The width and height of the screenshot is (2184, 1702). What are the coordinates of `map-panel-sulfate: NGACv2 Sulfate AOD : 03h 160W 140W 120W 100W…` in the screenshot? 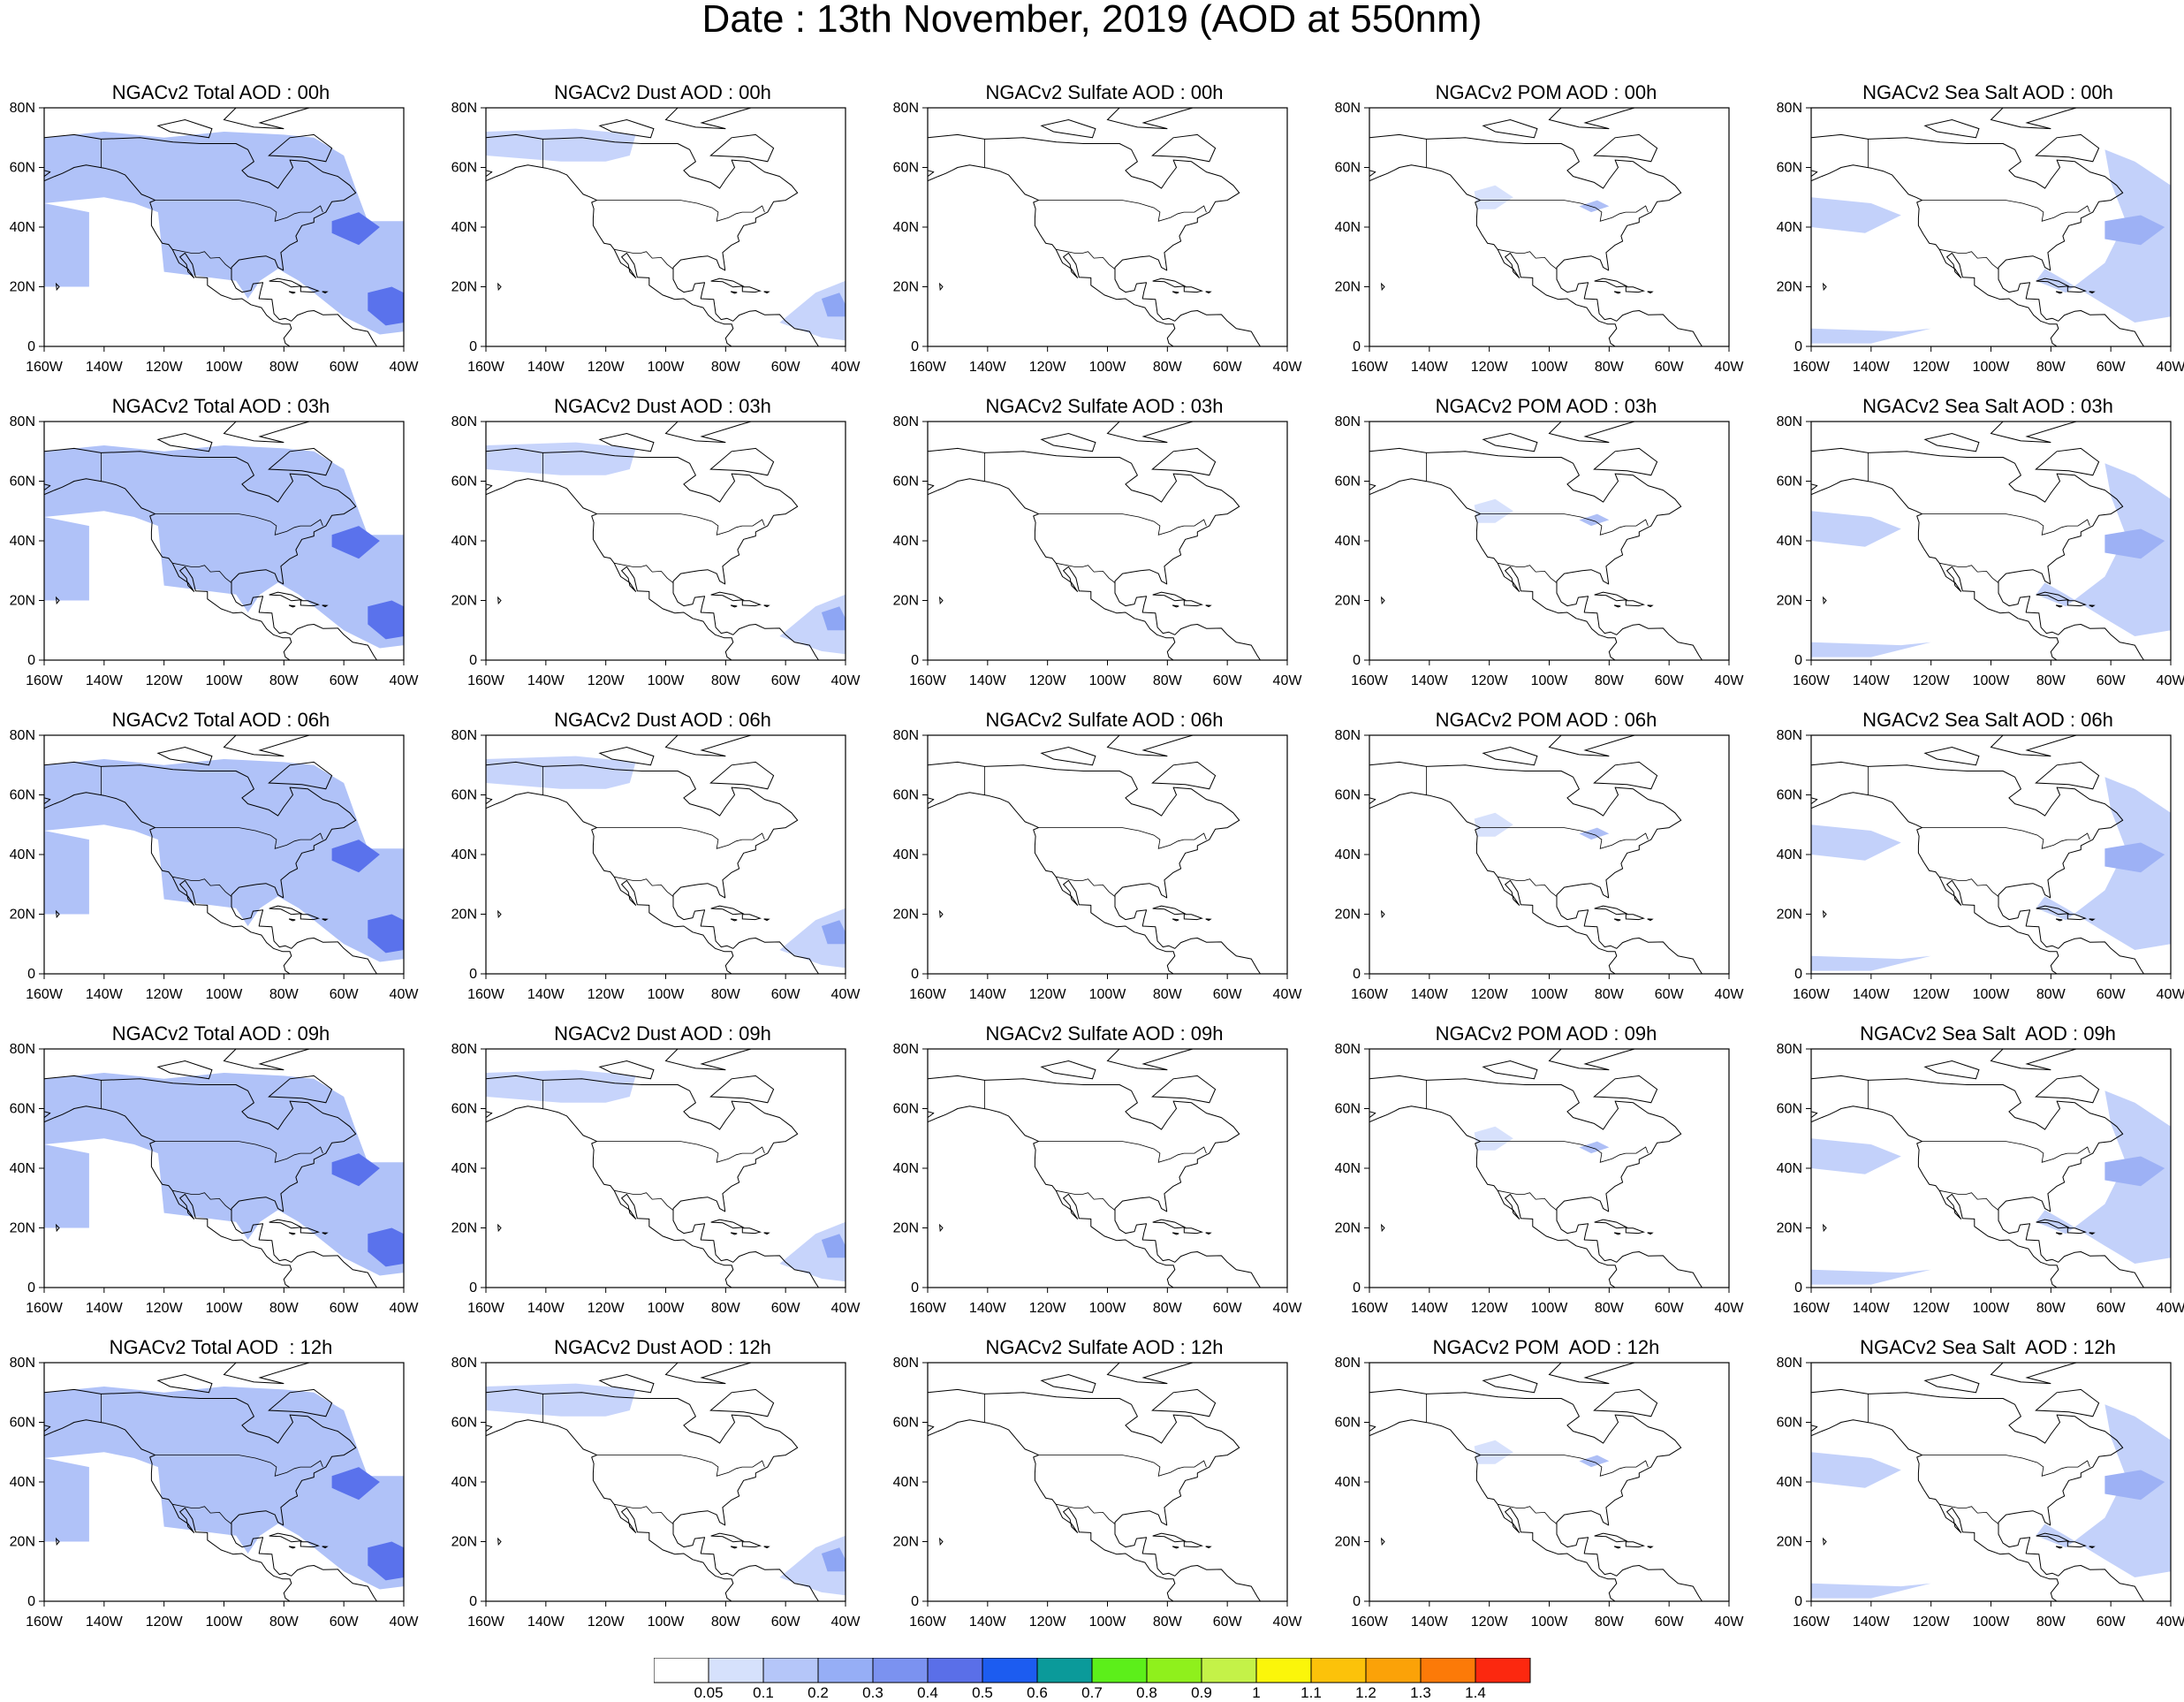 It's located at (1104, 552).